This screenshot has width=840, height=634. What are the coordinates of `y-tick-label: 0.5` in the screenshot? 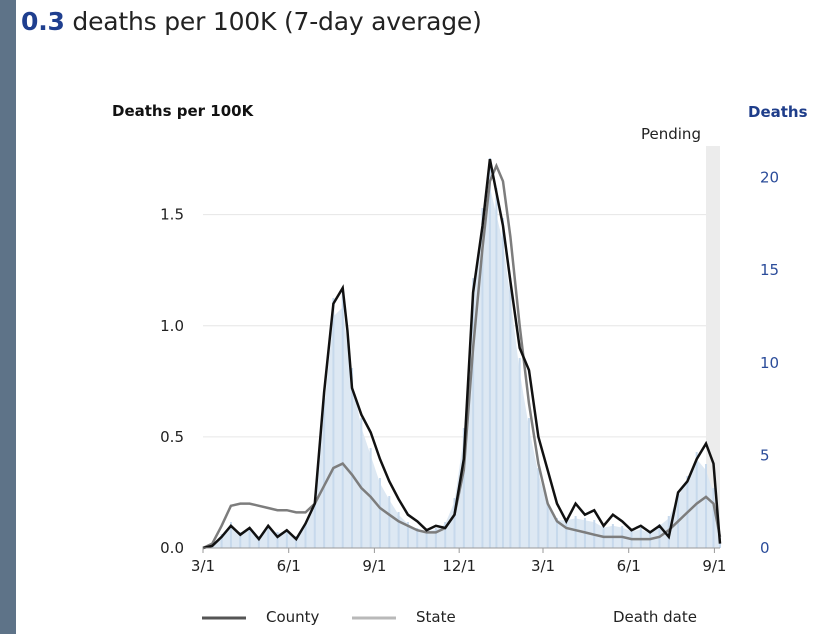 It's located at (172, 437).